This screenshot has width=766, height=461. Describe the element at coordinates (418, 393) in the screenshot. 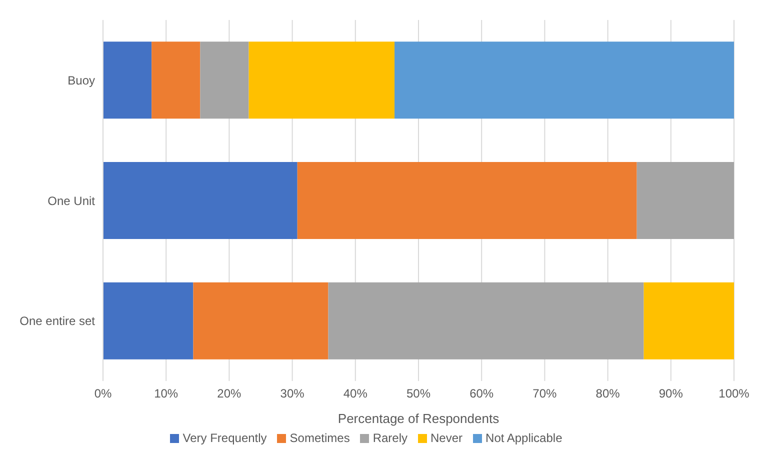

I see `x-tick-label: 50%` at that location.